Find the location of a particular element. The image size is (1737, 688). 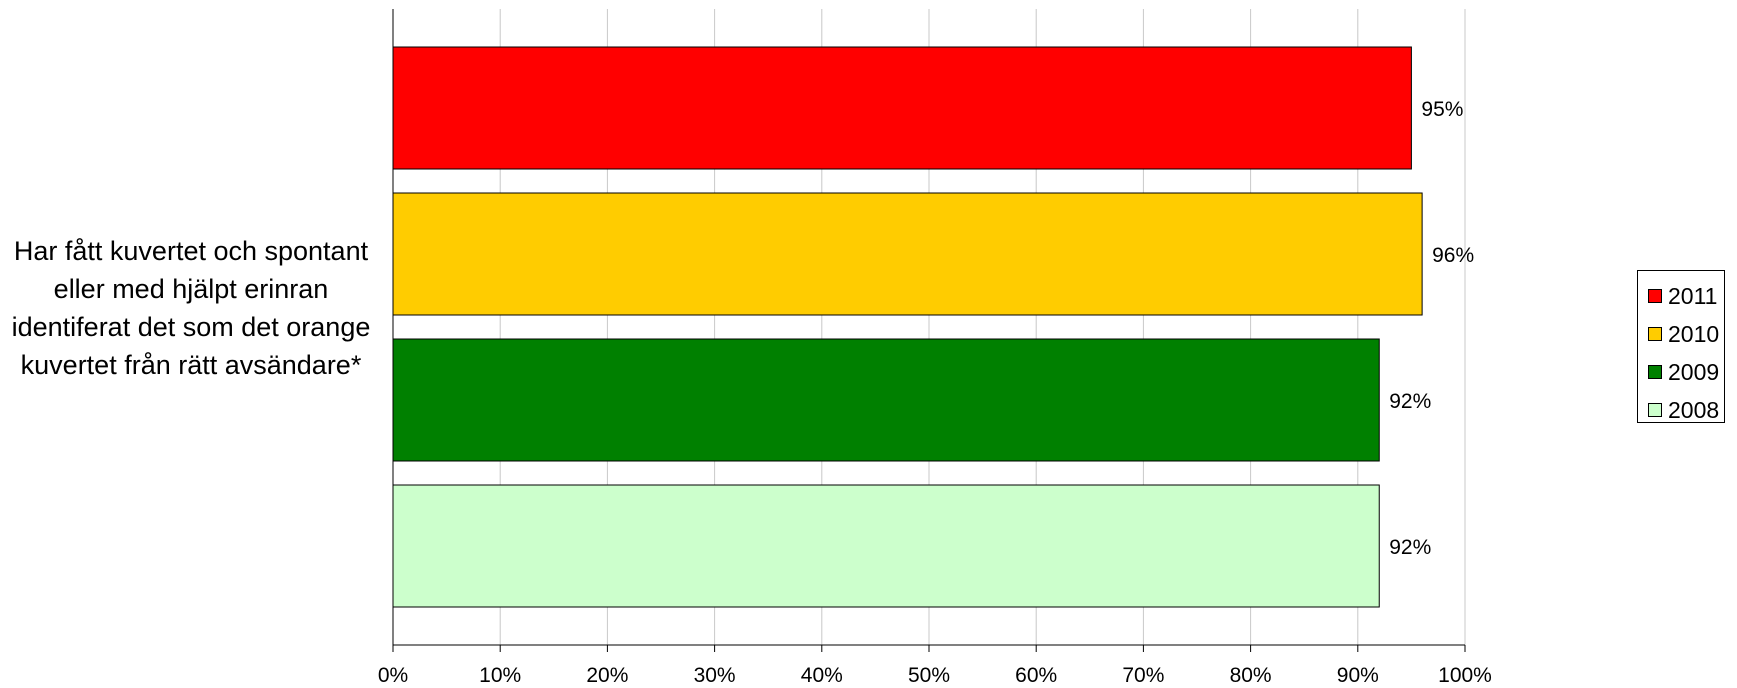

legend-label-2010: 2010 is located at coordinates (1694, 333).